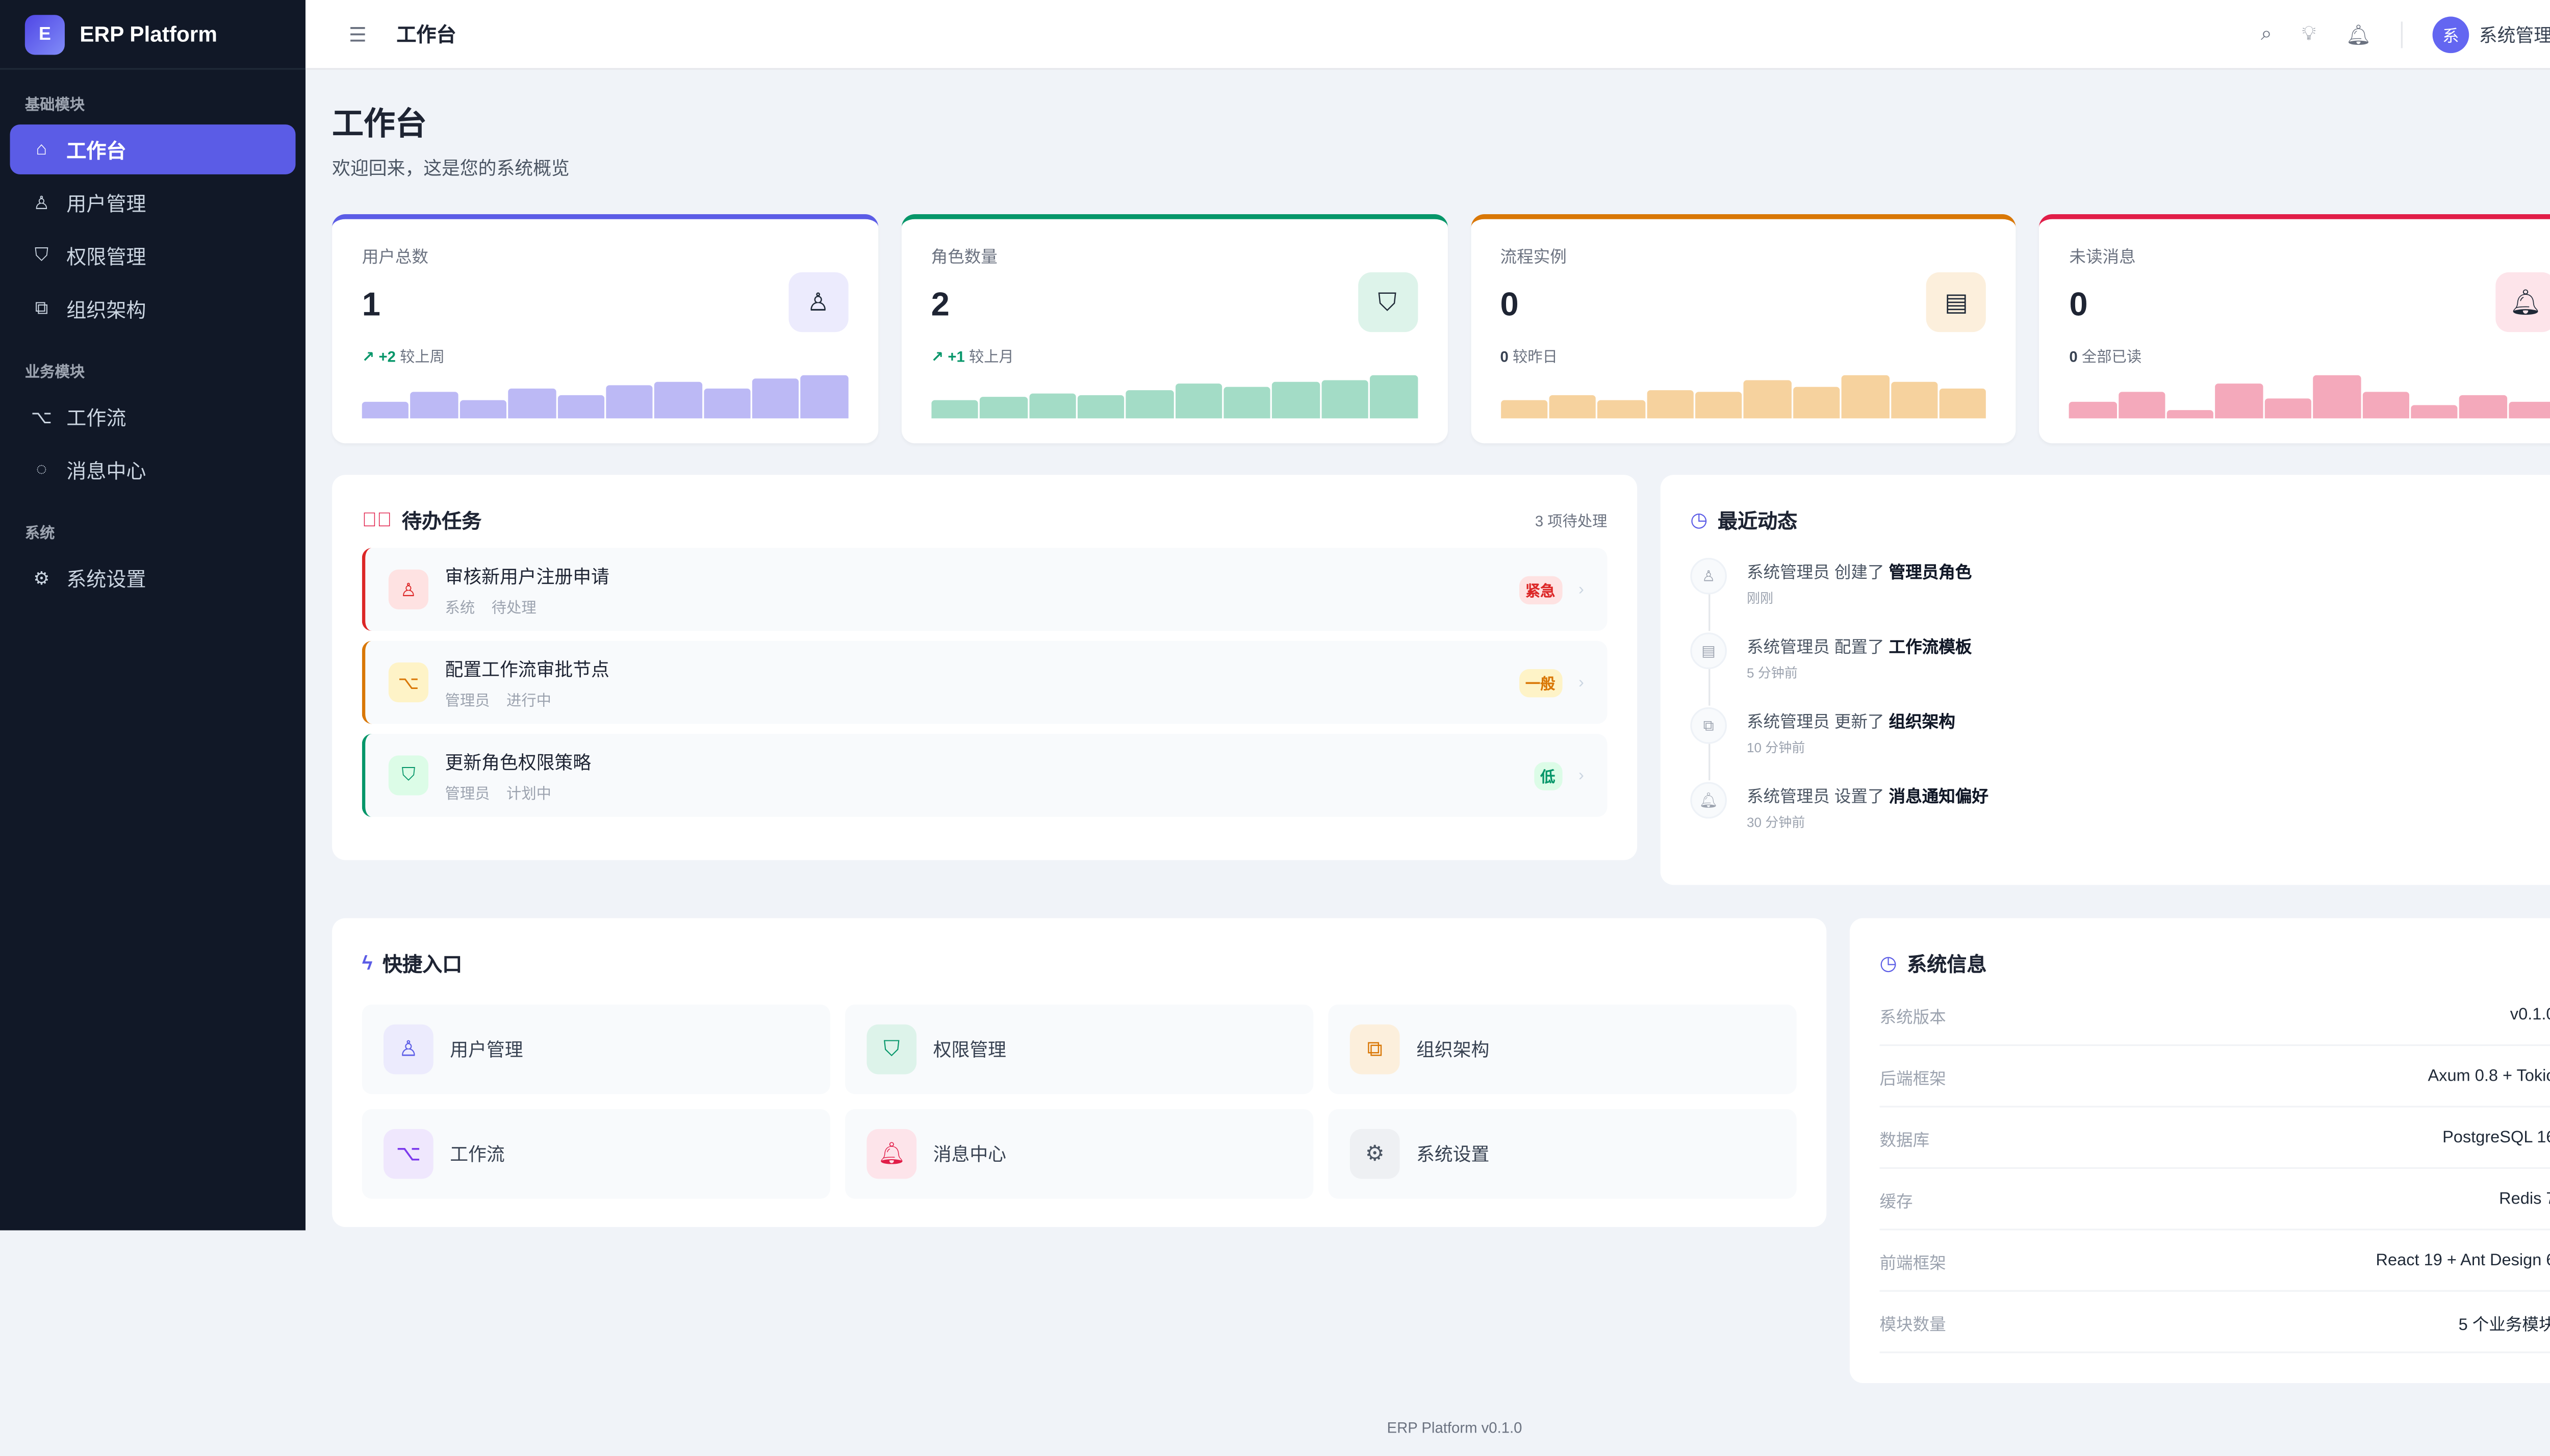 This screenshot has width=2550, height=1456. I want to click on quick-entry-label: 消息中心, so click(969, 1155).